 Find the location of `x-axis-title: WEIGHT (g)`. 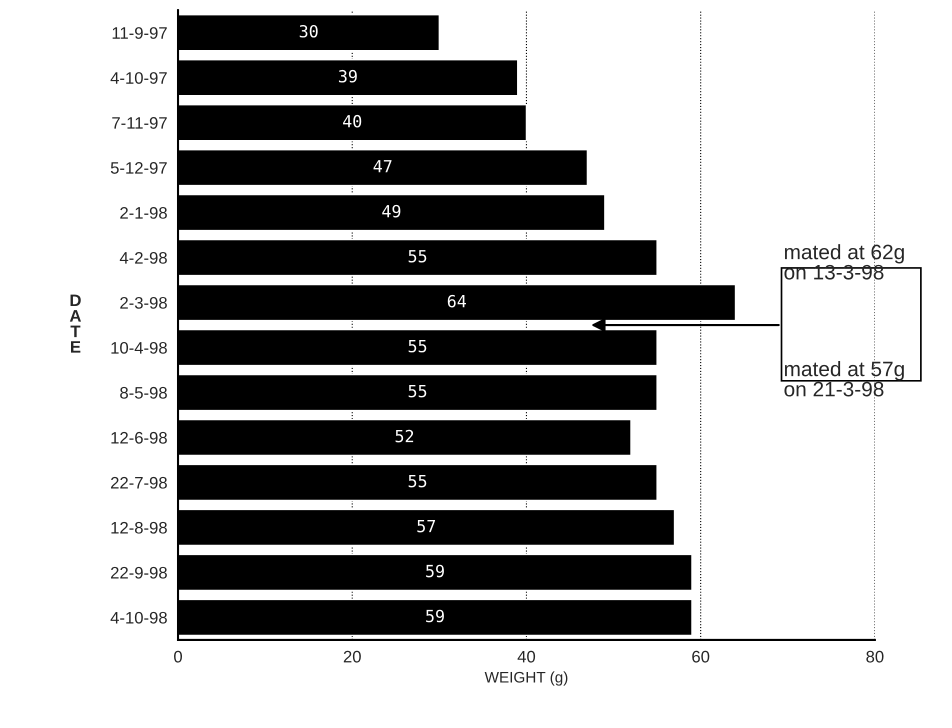

x-axis-title: WEIGHT (g) is located at coordinates (526, 678).